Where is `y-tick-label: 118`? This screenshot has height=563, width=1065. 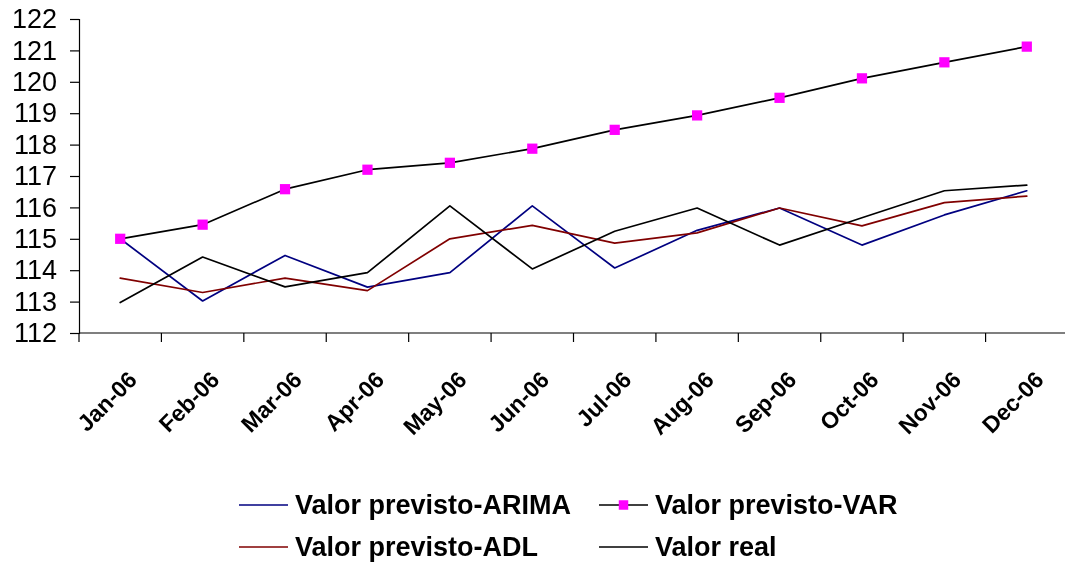
y-tick-label: 118 is located at coordinates (35, 144).